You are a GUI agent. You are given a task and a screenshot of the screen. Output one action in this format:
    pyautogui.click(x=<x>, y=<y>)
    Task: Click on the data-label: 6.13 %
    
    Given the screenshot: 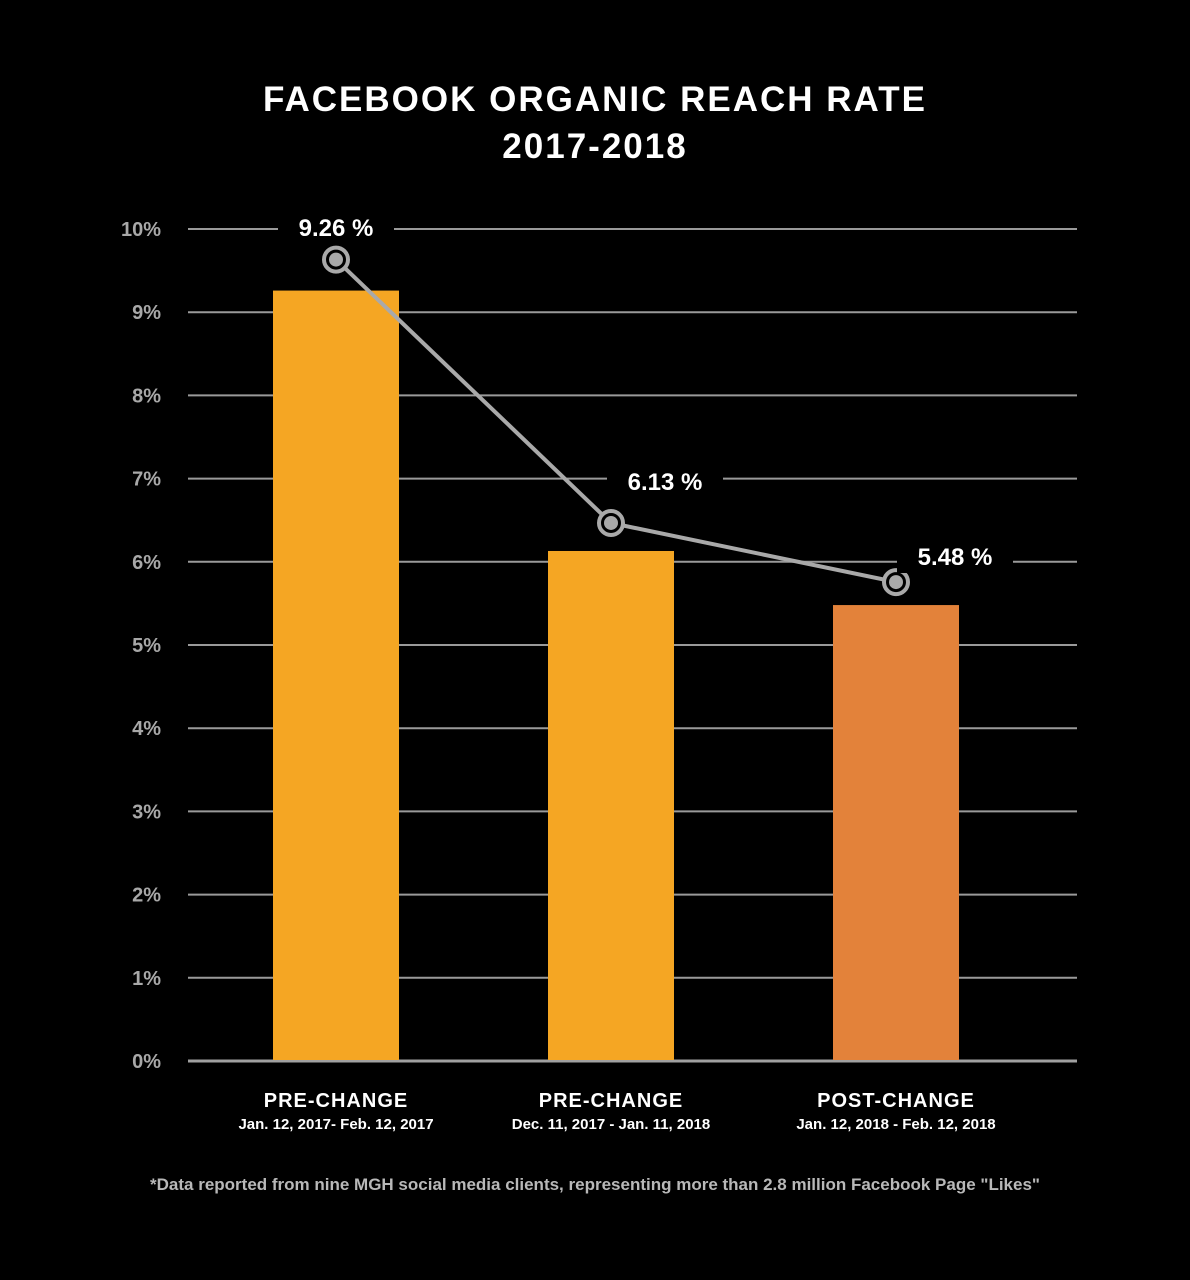 What is the action you would take?
    pyautogui.click(x=665, y=482)
    